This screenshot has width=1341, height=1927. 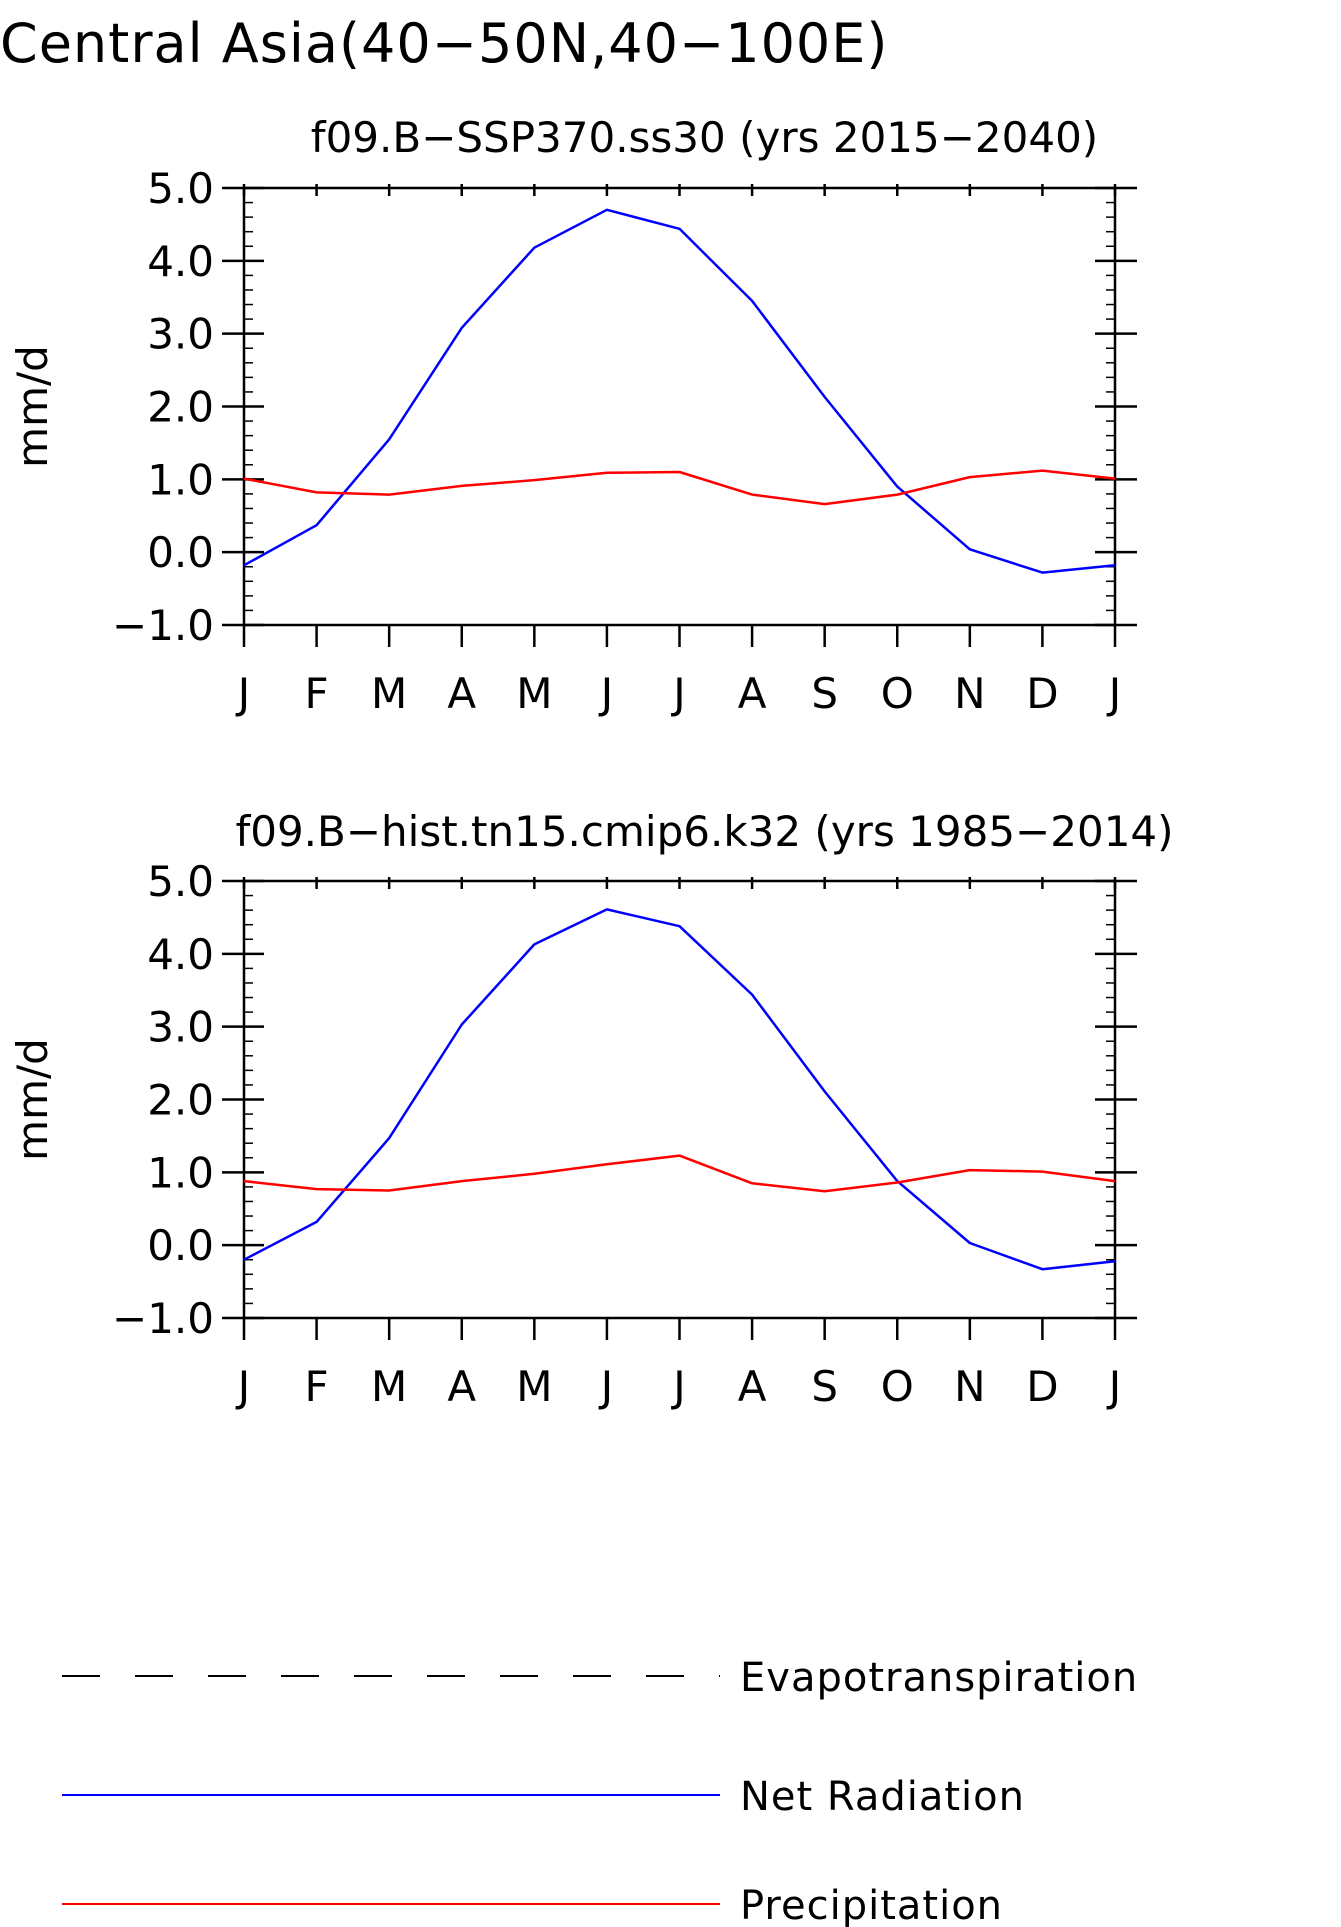 What do you see at coordinates (704, 137) in the screenshot?
I see `chart-title: f09.B−SSP370.ss30 (yrs 2015−2040)` at bounding box center [704, 137].